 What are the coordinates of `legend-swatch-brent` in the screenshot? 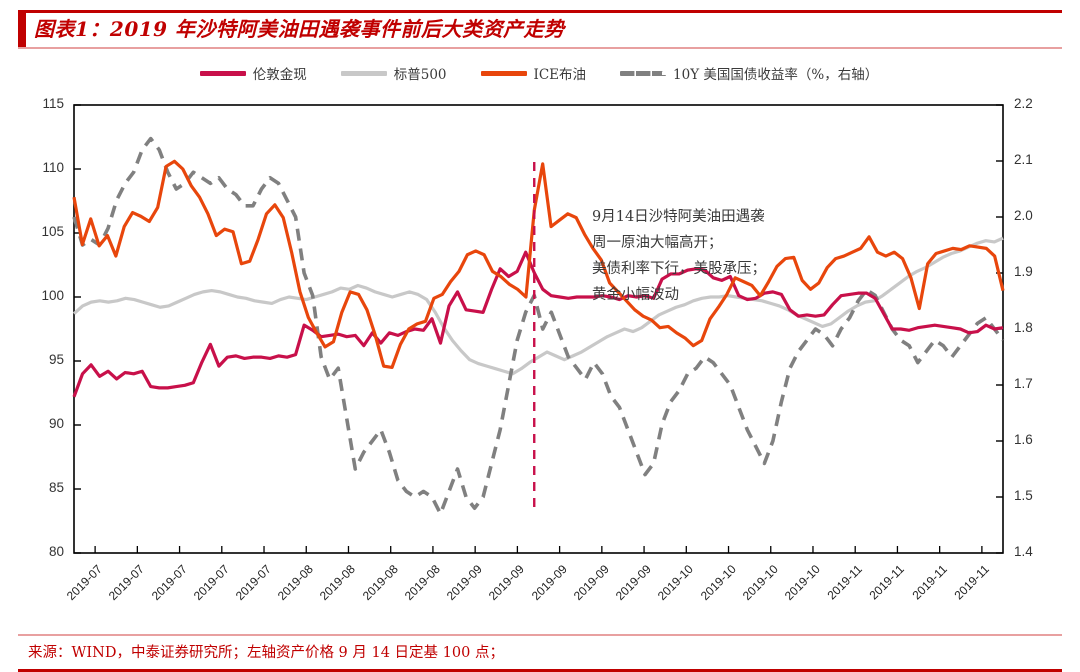 It's located at (503, 73).